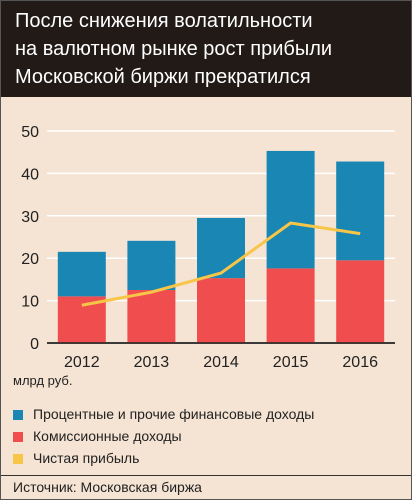 Image resolution: width=412 pixels, height=500 pixels. Describe the element at coordinates (18, 437) in the screenshot. I see `legend-swatch-commission` at that location.